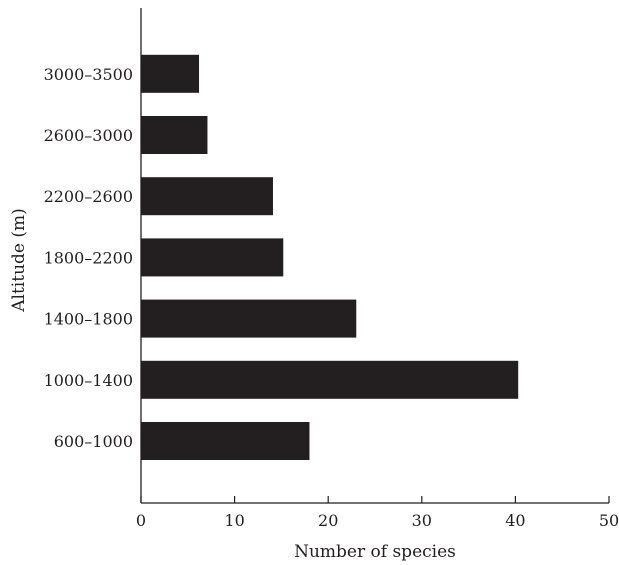  What do you see at coordinates (88, 196) in the screenshot?
I see `y-tick-label-4: 2200–2600` at bounding box center [88, 196].